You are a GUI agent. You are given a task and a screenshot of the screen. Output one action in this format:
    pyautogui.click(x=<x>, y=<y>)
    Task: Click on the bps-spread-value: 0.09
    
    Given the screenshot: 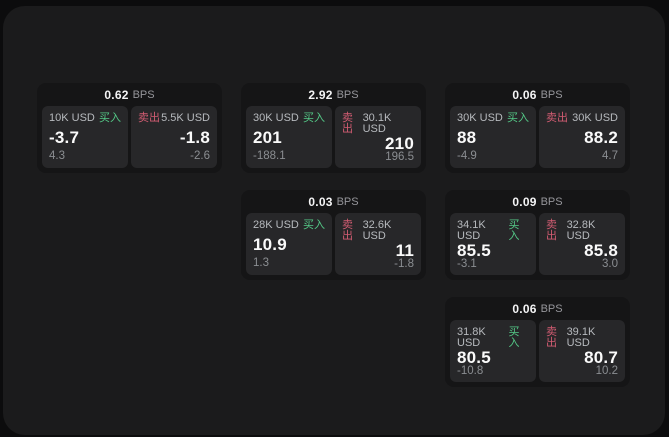 What is the action you would take?
    pyautogui.click(x=524, y=201)
    